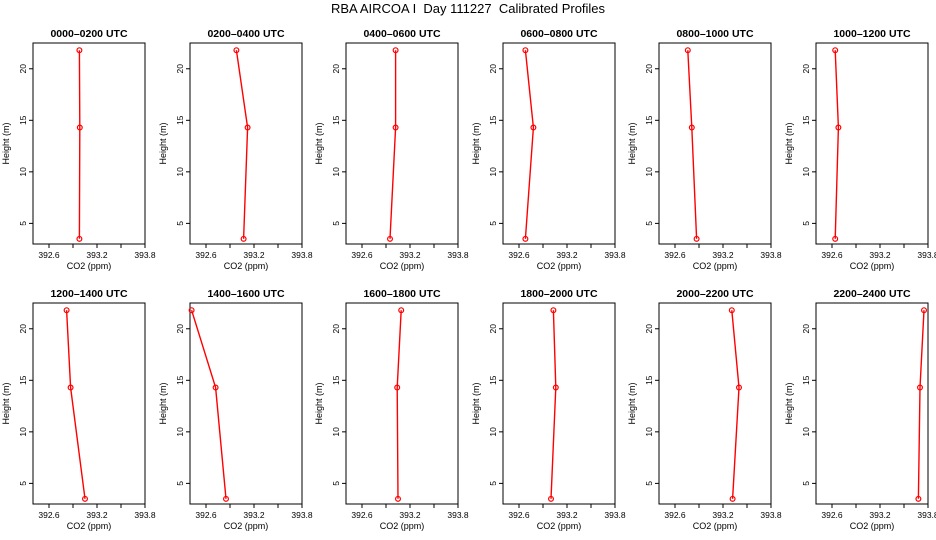 Image resolution: width=936 pixels, height=540 pixels. I want to click on panel-title: 1200–1400 UTC, so click(88, 294).